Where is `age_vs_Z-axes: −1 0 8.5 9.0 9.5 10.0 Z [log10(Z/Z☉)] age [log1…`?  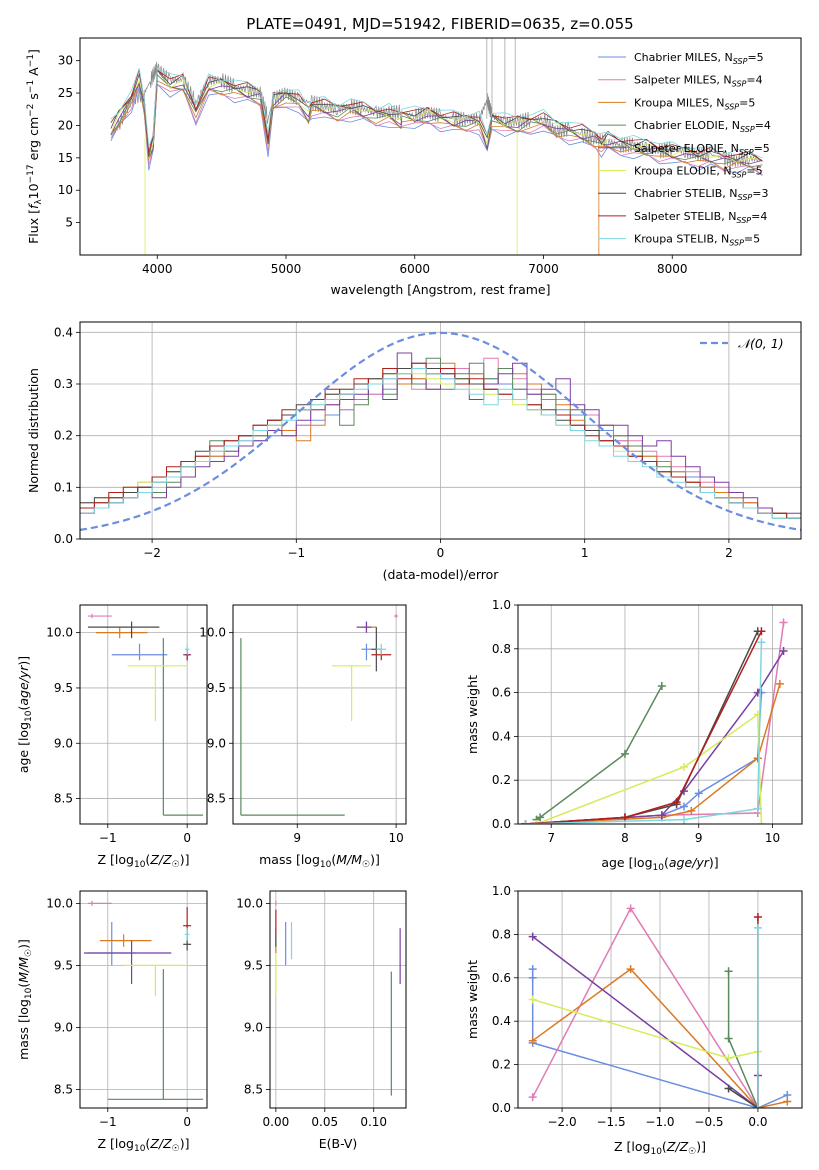
age_vs_Z-axes: −1 0 8.5 9.0 9.5 10.0 Z [log10(Z/Z☉)] age [log1… is located at coordinates (111, 737).